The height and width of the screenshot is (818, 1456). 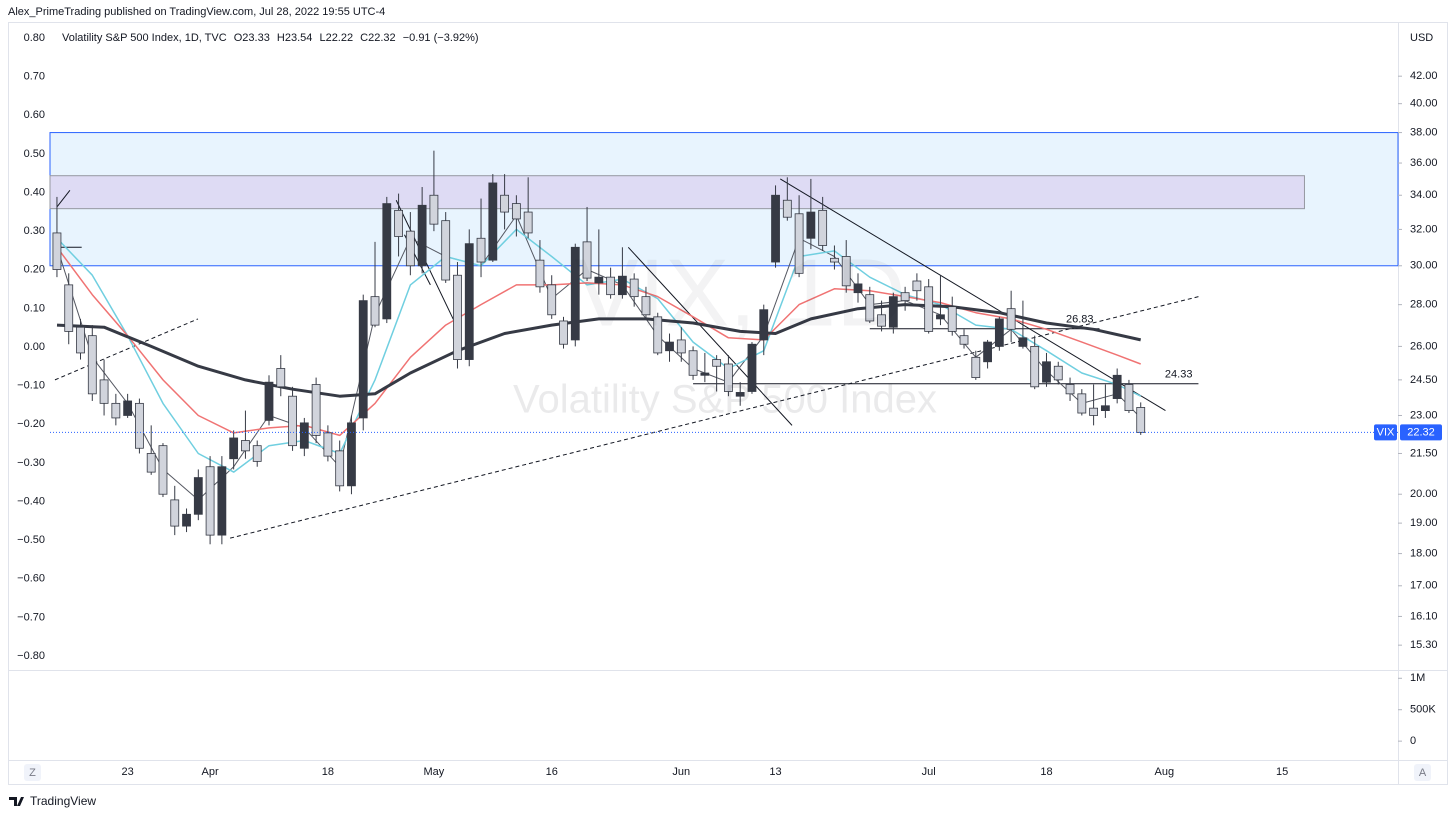 What do you see at coordinates (31, 463) in the screenshot?
I see `y2-tick-label: −0.30` at bounding box center [31, 463].